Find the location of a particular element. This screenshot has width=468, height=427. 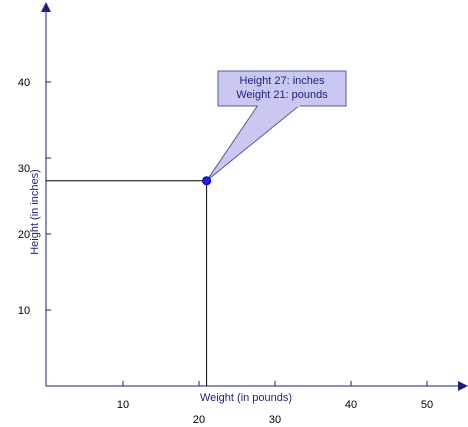

callout-pointer is located at coordinates (254, 143).